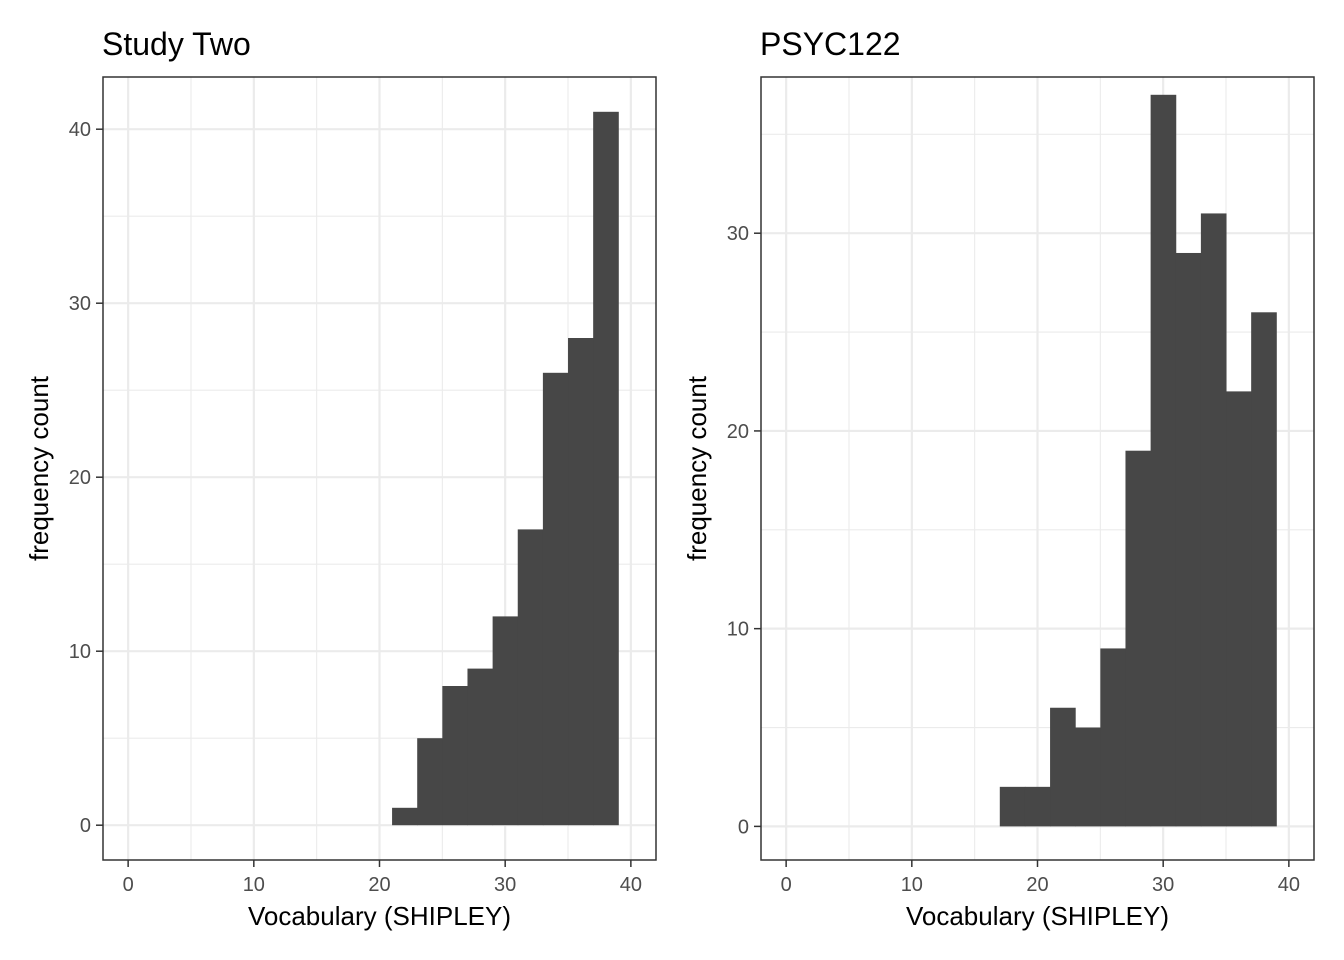  What do you see at coordinates (830, 44) in the screenshot?
I see `chart-title: PSYC122` at bounding box center [830, 44].